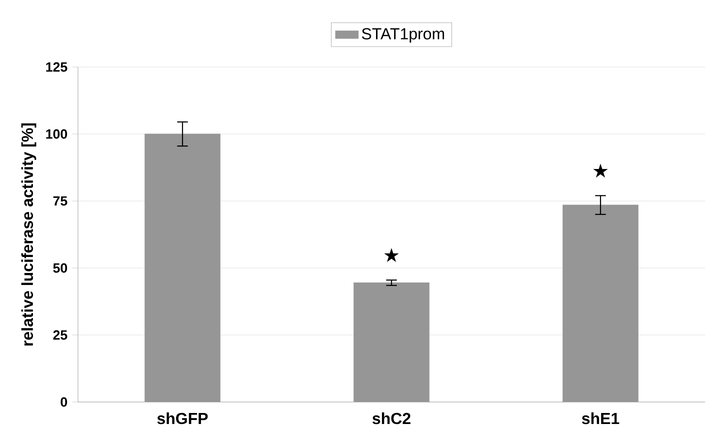 The width and height of the screenshot is (717, 439). What do you see at coordinates (57, 134) in the screenshot?
I see `y-tick-label: 100` at bounding box center [57, 134].